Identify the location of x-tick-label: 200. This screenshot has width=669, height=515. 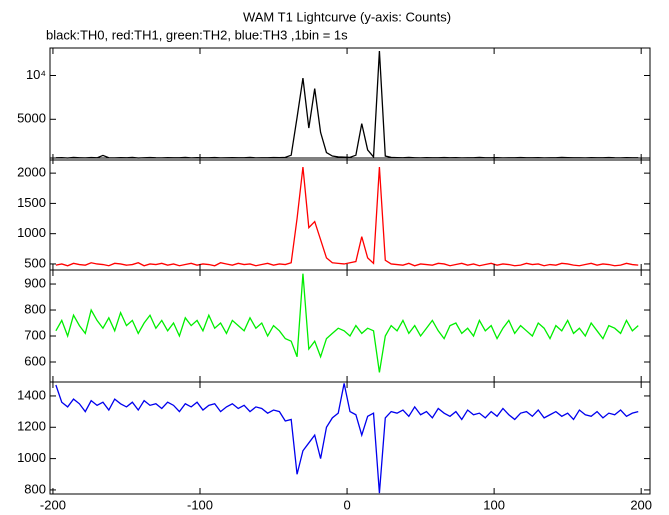
(641, 504).